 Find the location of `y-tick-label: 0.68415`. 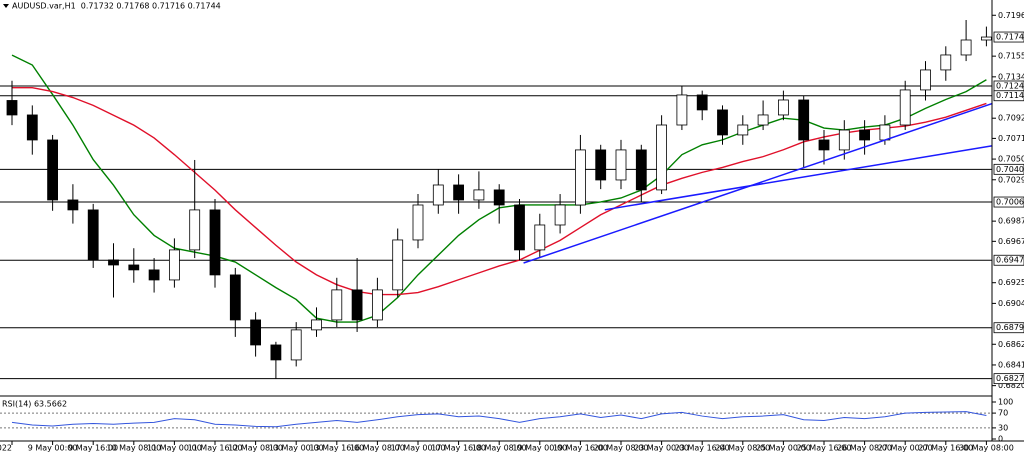

y-tick-label: 0.68415 is located at coordinates (1011, 364).